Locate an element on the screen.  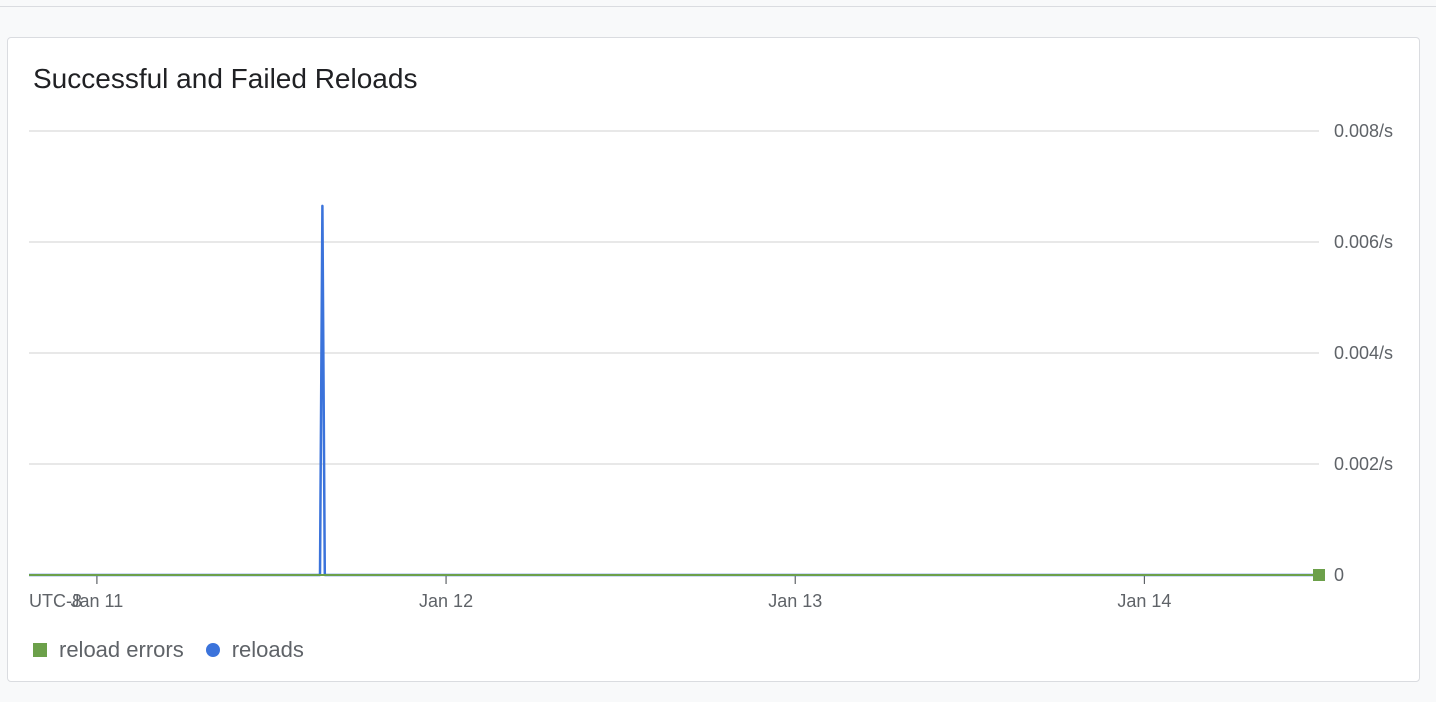
timezone-label: UTC-8 is located at coordinates (55, 601).